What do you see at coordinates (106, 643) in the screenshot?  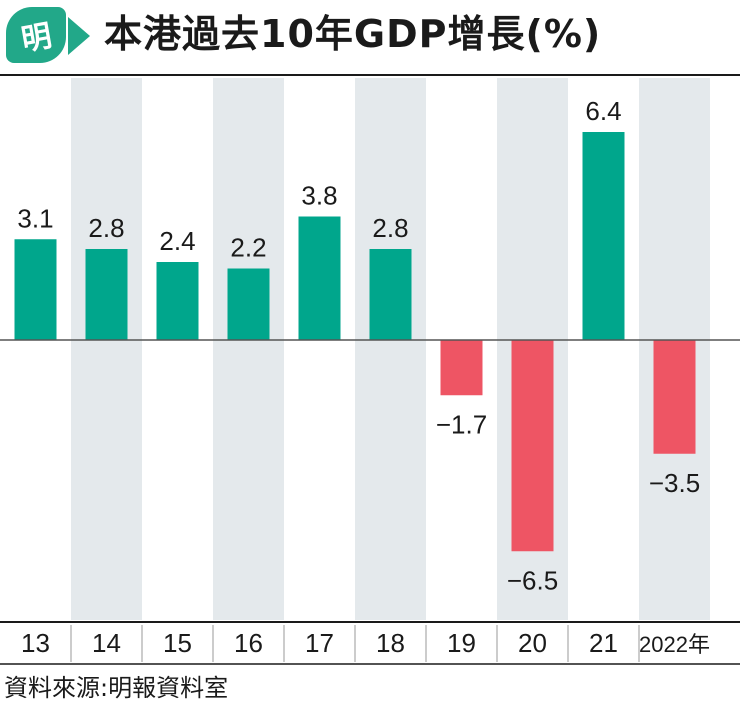 I see `tick-label-14: 14` at bounding box center [106, 643].